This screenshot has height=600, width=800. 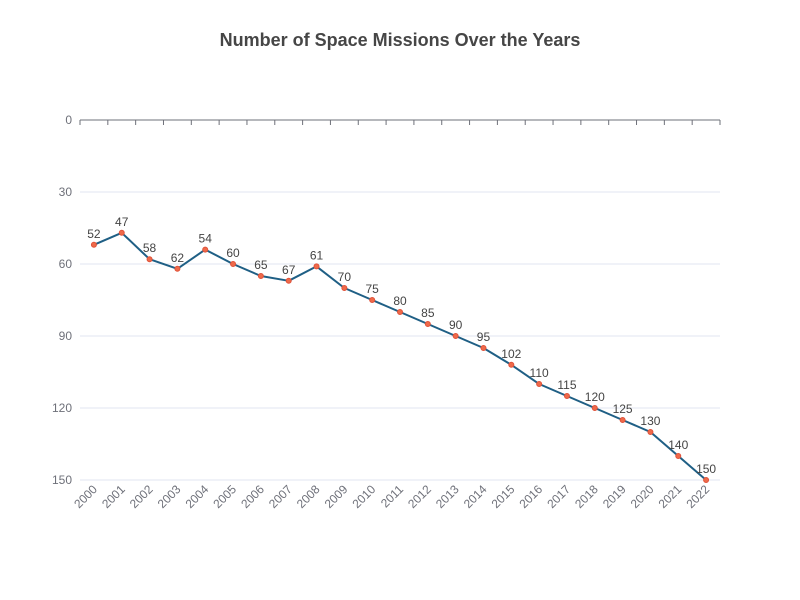 I want to click on data-label: 120, so click(x=595, y=397).